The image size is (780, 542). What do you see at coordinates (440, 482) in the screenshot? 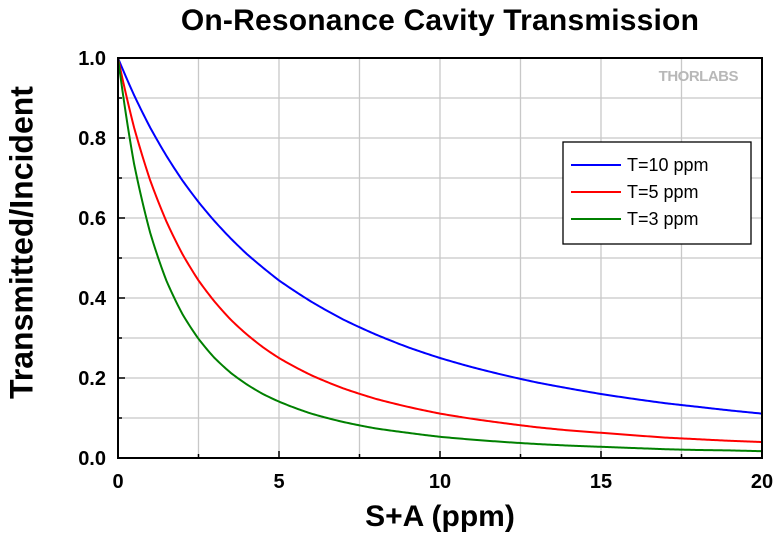
I see `x-tick-label: 10` at bounding box center [440, 482].